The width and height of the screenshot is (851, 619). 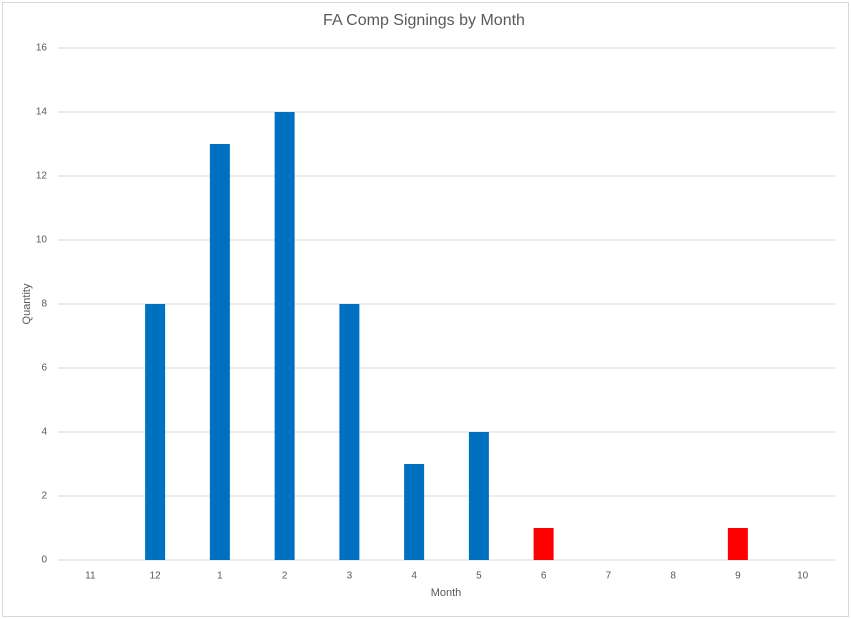 I want to click on x-tick-label: 11, so click(x=90, y=576).